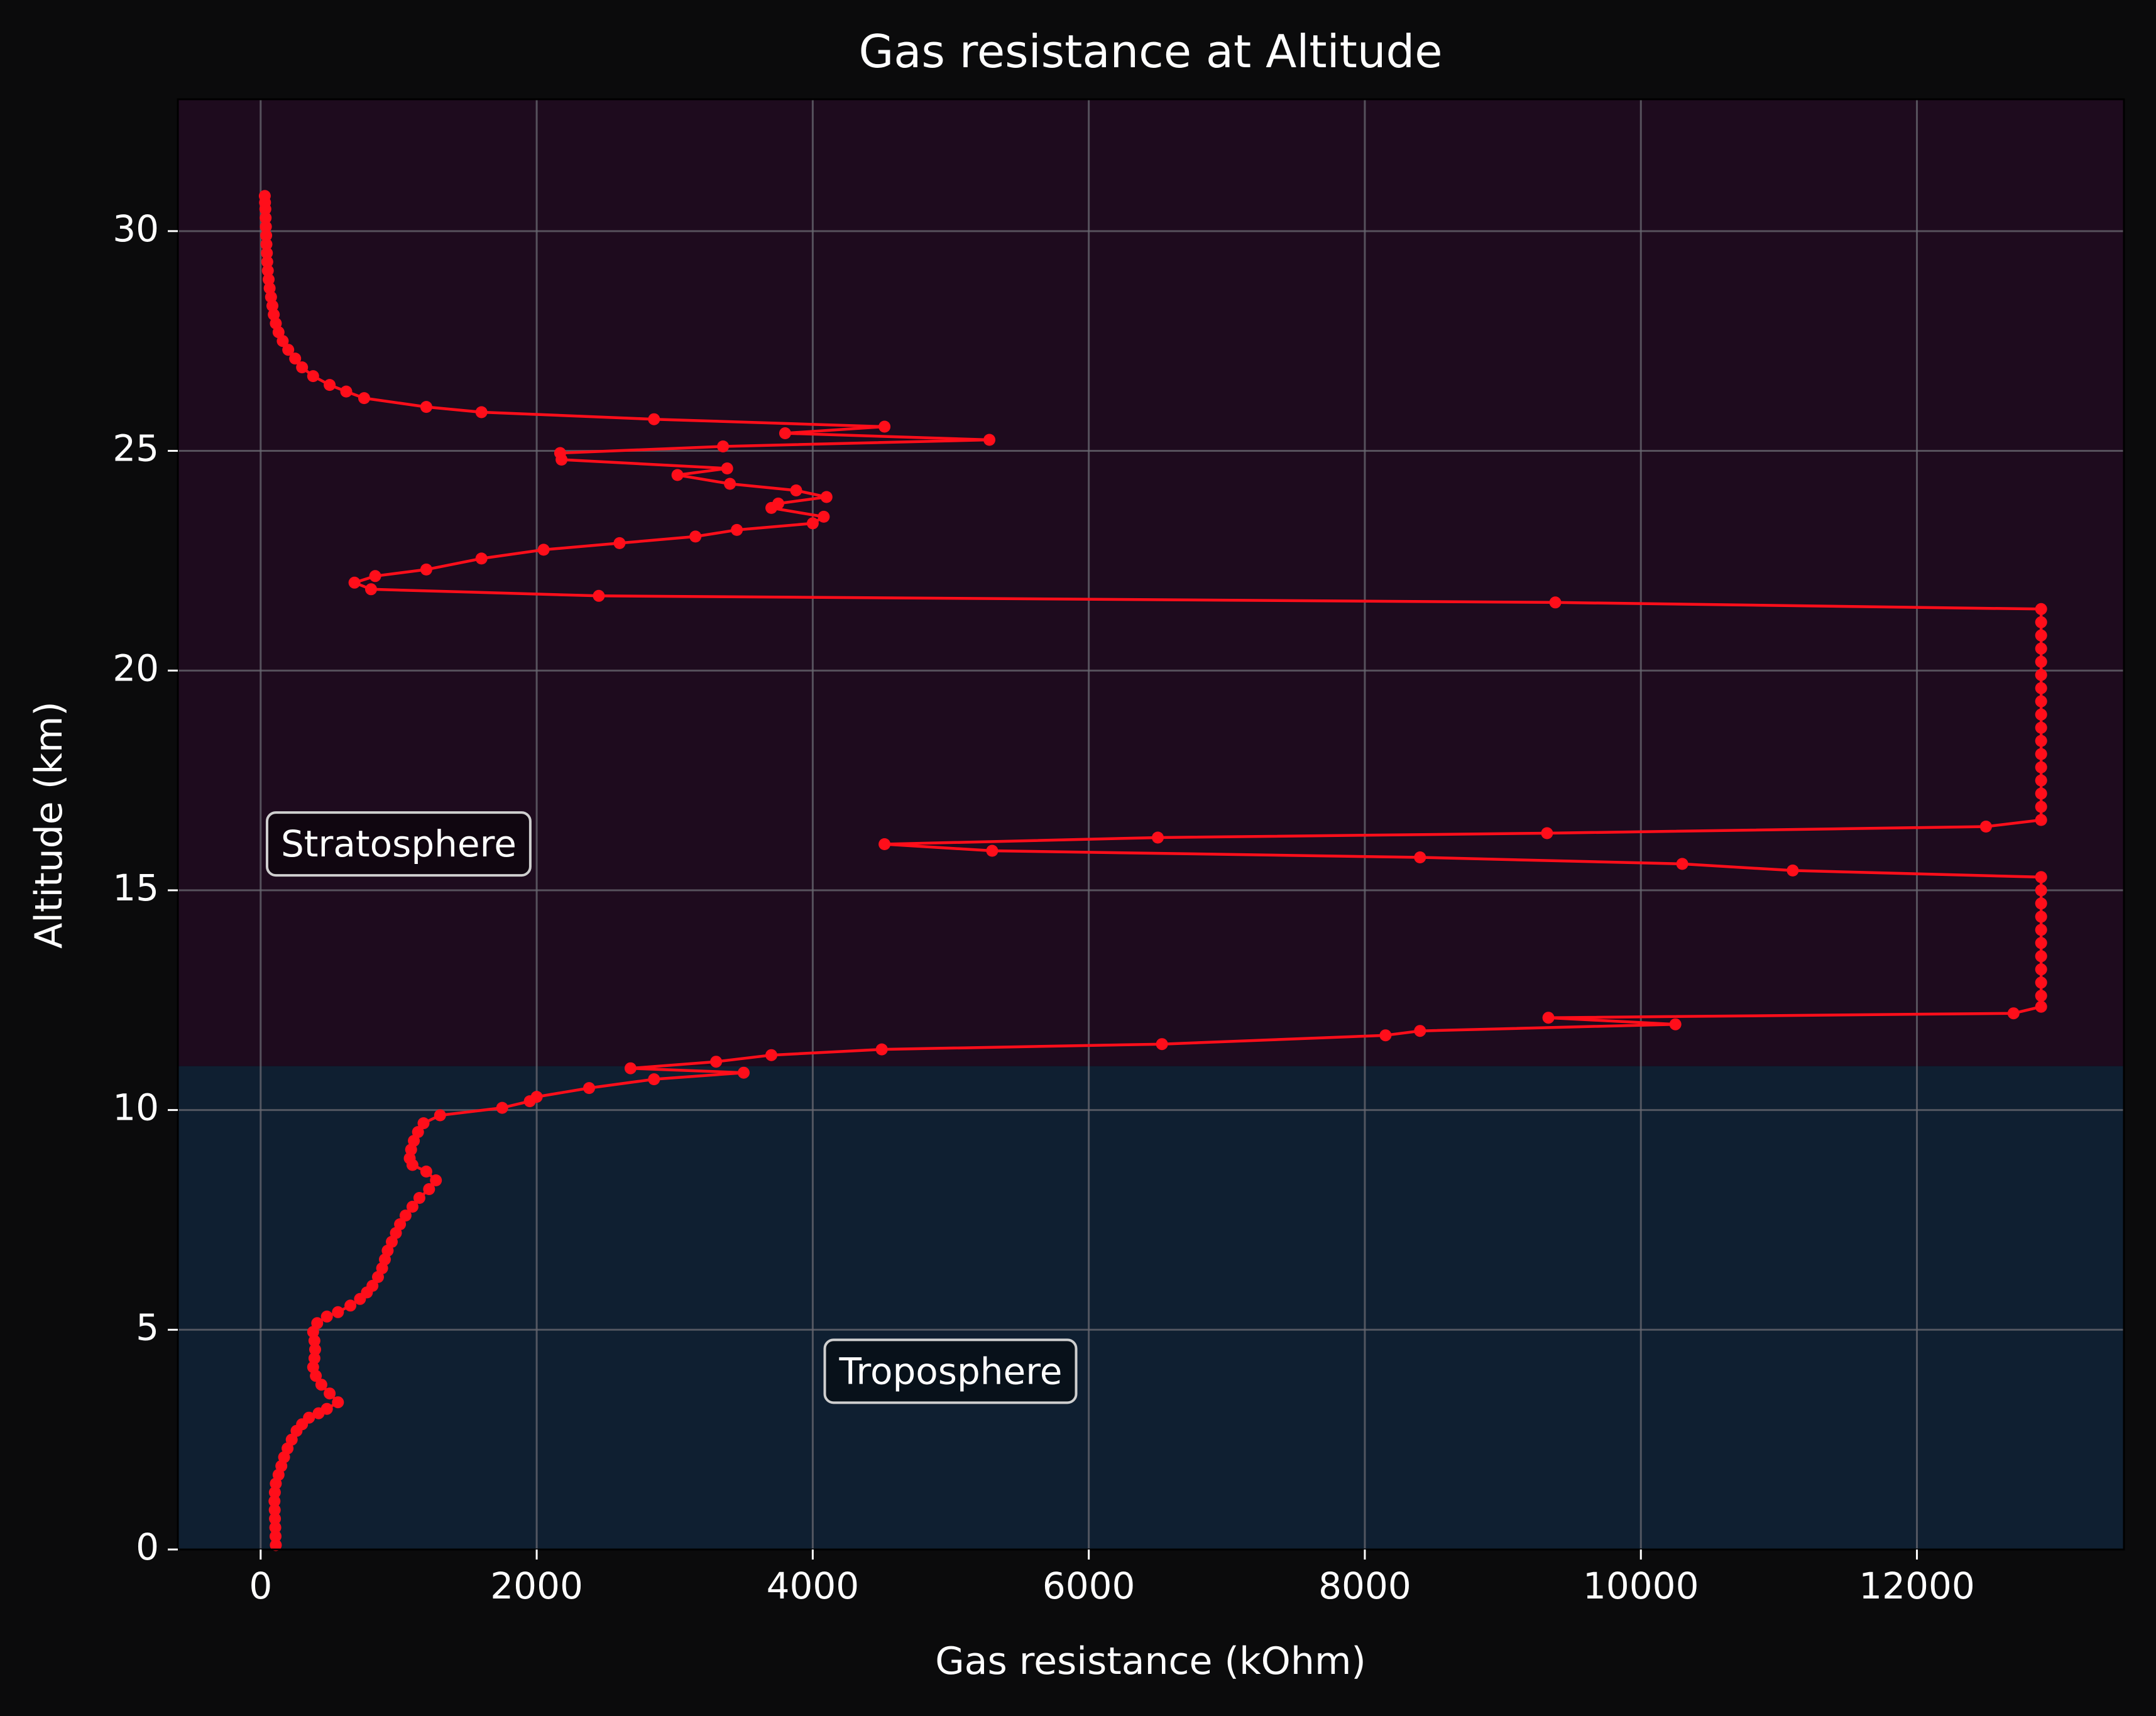 The height and width of the screenshot is (1716, 2156). Describe the element at coordinates (1641, 1586) in the screenshot. I see `x-tick-label: 10000` at that location.